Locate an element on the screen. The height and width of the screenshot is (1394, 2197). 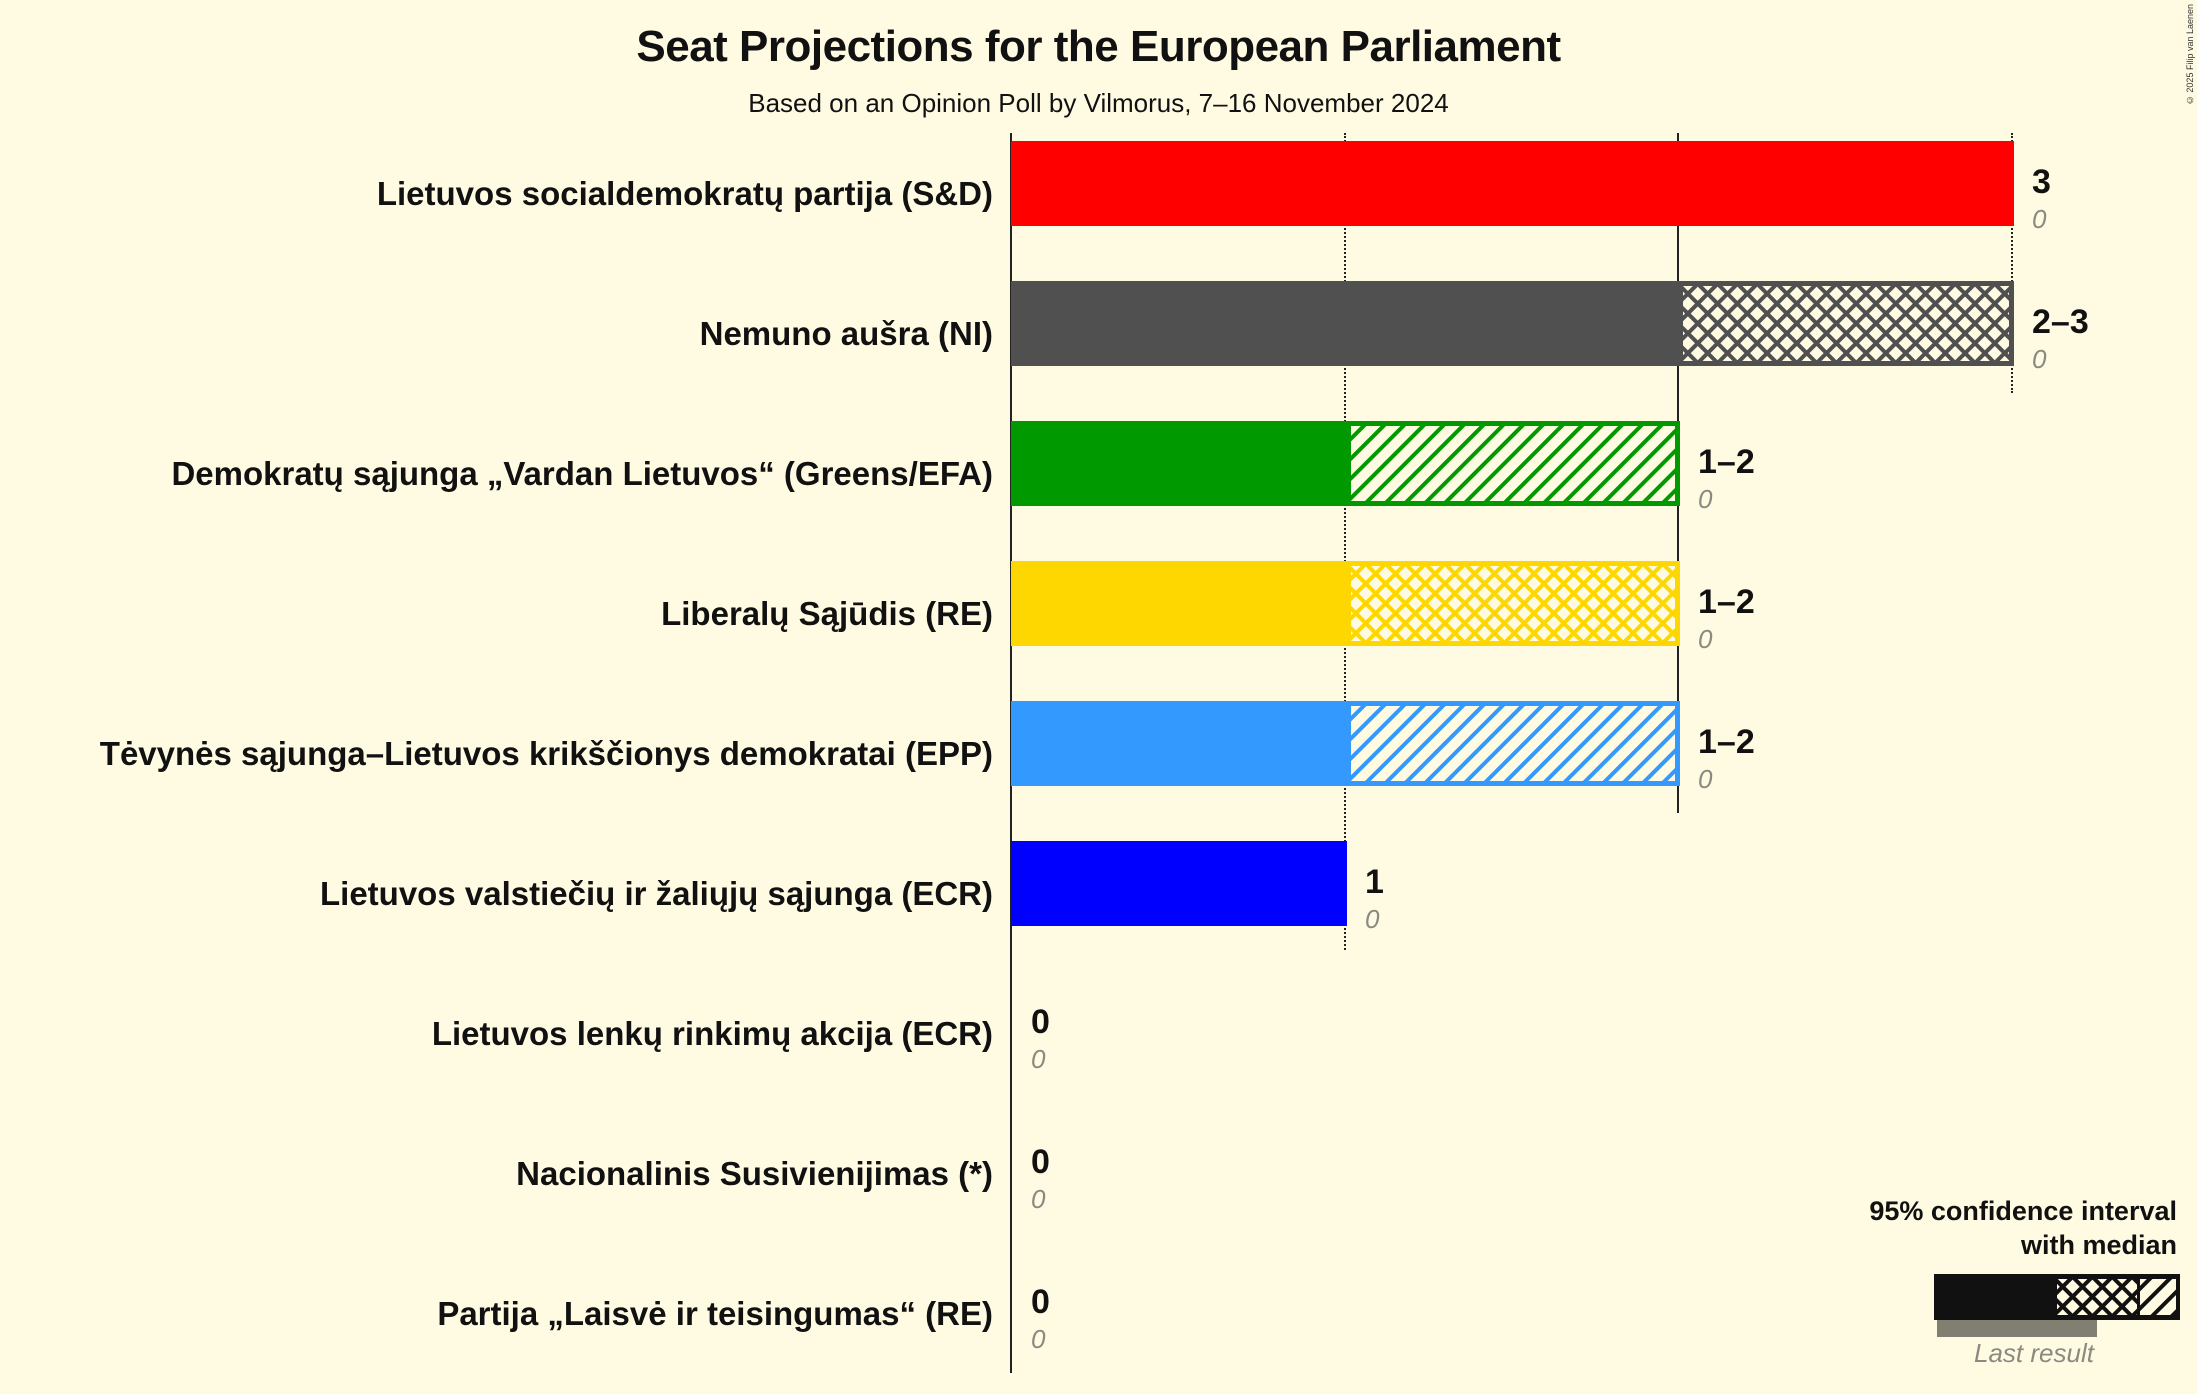
legend-title: 95% confidence interval with median is located at coordinates (2023, 1228).